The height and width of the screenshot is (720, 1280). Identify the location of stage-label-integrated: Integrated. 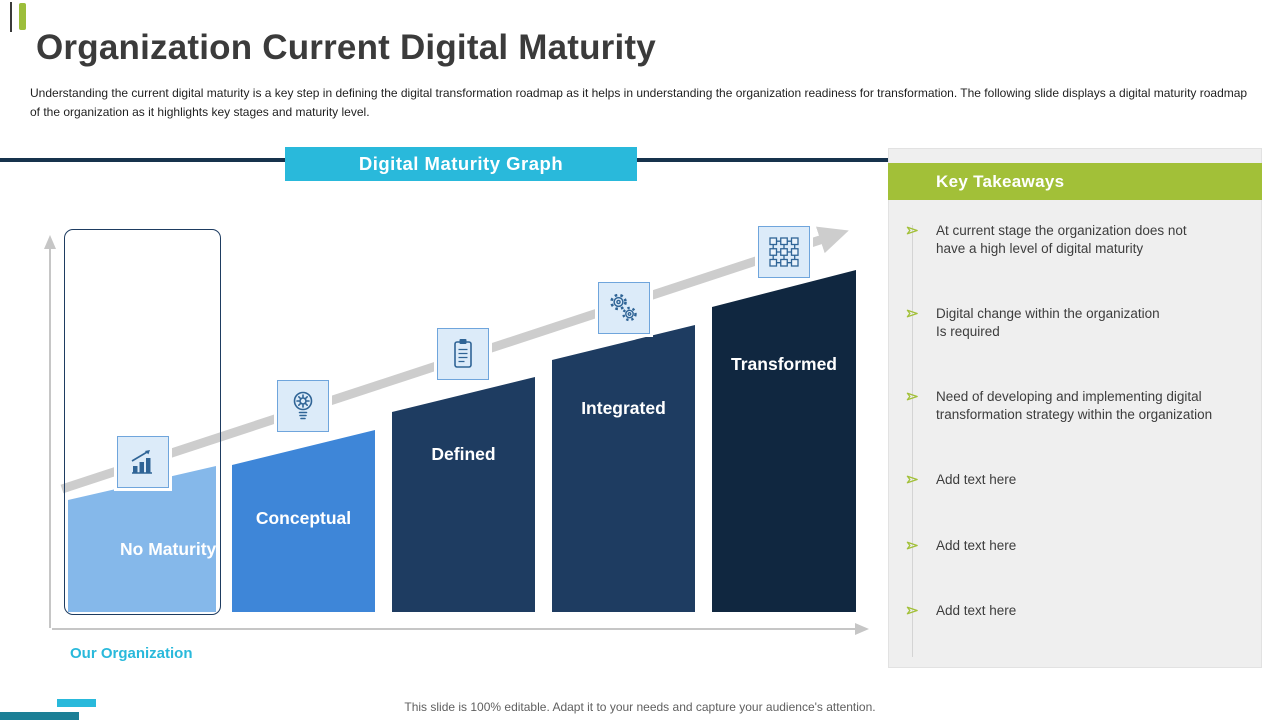
(623, 408).